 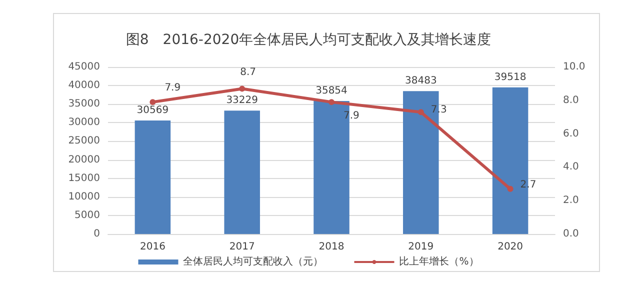 I want to click on y-tick-label: 5000, so click(x=87, y=215).